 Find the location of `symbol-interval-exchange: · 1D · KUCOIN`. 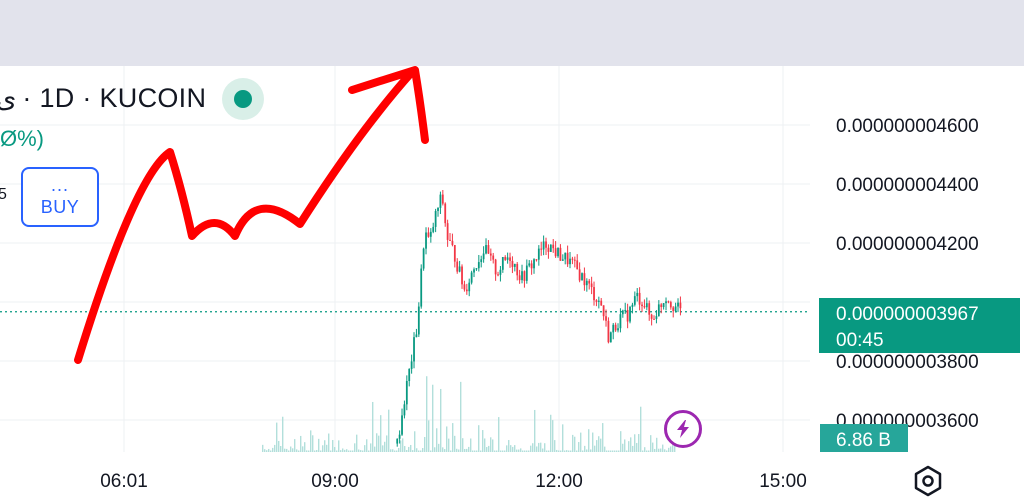

symbol-interval-exchange: · 1D · KUCOIN is located at coordinates (114, 97).